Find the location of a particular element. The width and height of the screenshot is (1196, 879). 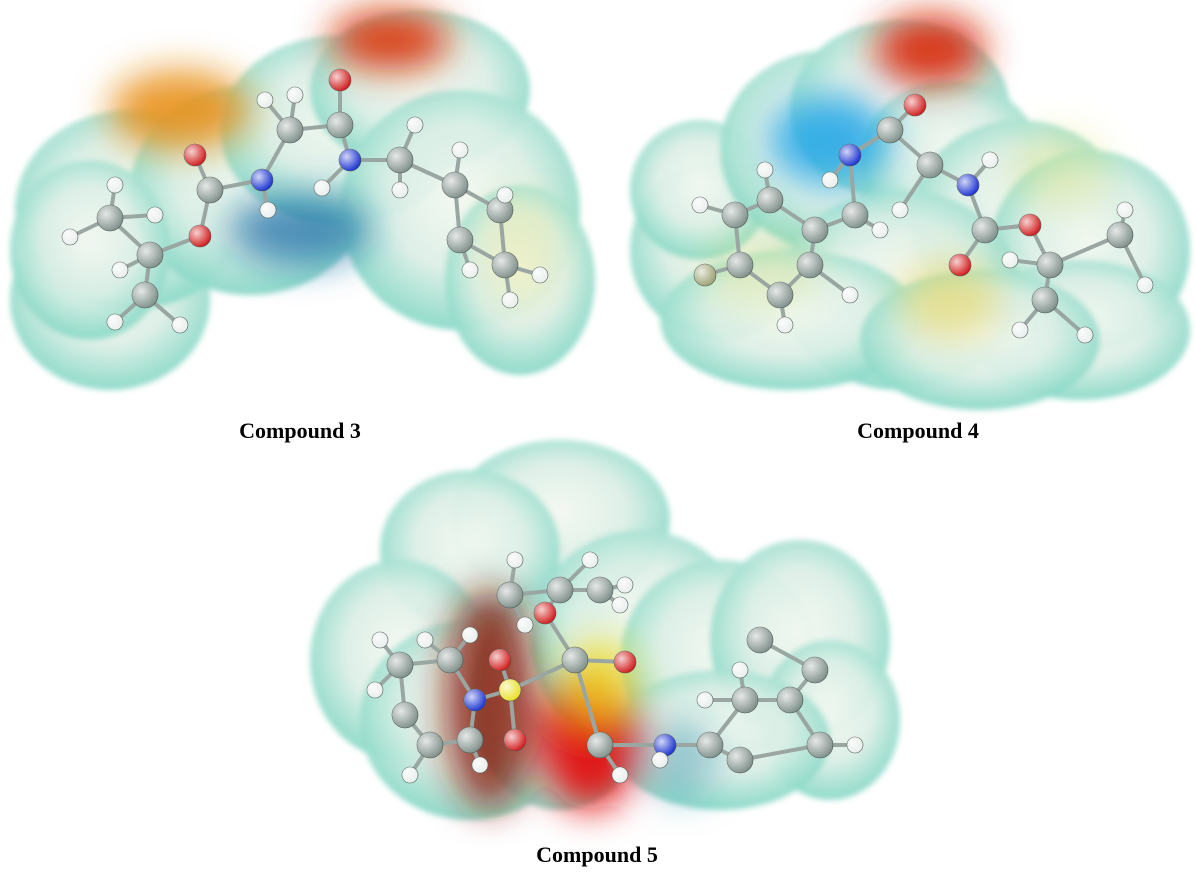

caption: Compound 4 is located at coordinates (918, 430).